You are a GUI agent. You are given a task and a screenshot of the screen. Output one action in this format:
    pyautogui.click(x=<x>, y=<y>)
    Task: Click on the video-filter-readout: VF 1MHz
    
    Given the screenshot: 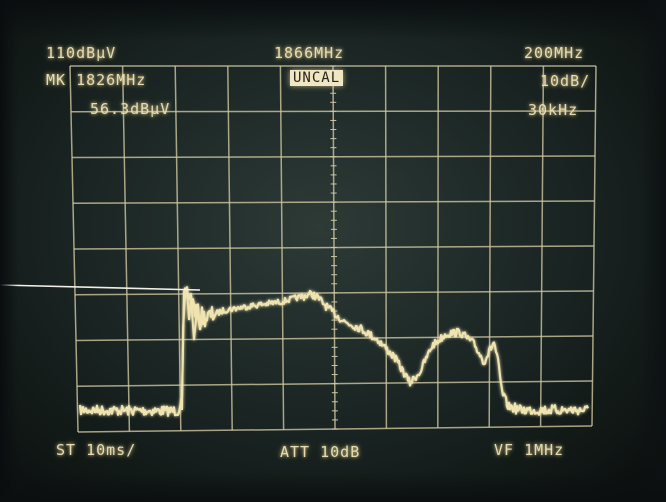 What is the action you would take?
    pyautogui.click(x=529, y=450)
    